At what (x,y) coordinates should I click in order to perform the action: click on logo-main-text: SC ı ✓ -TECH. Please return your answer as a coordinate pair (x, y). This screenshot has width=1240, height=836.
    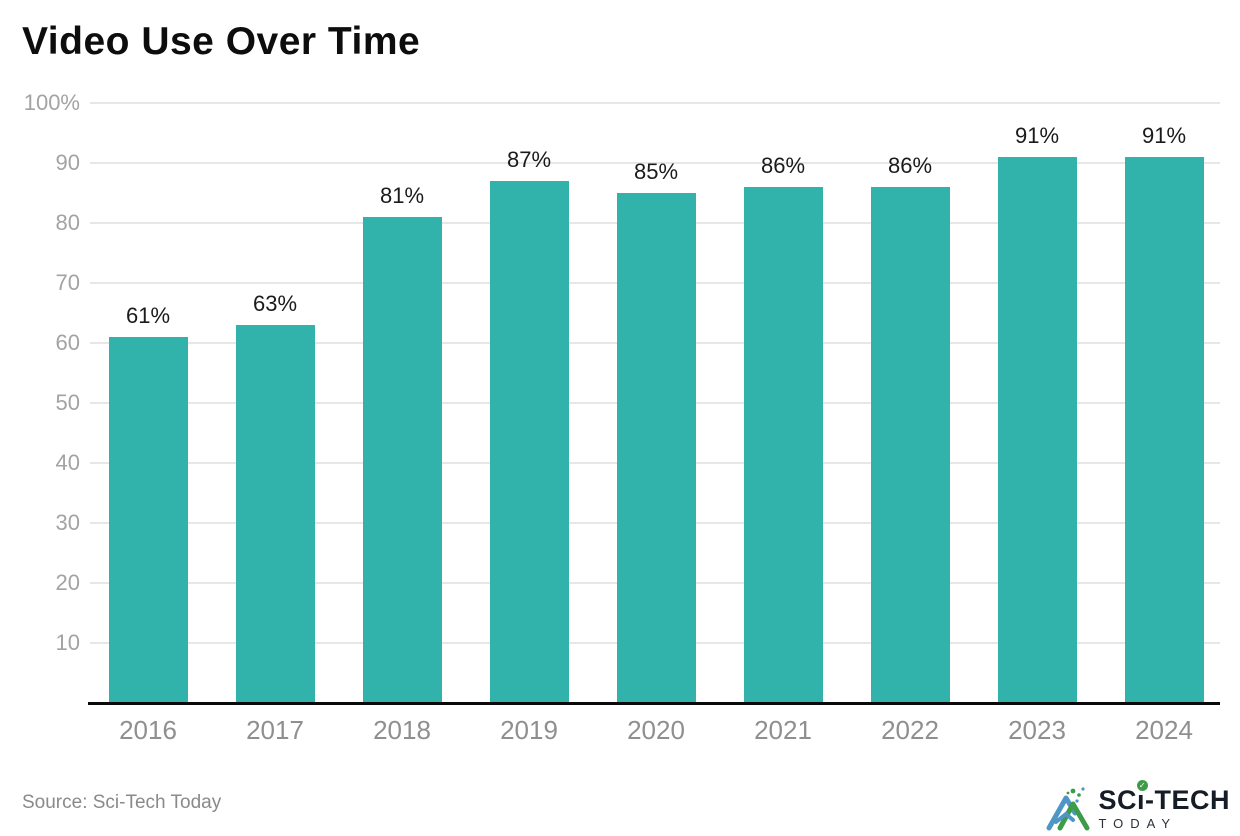
    Looking at the image, I should click on (1164, 797).